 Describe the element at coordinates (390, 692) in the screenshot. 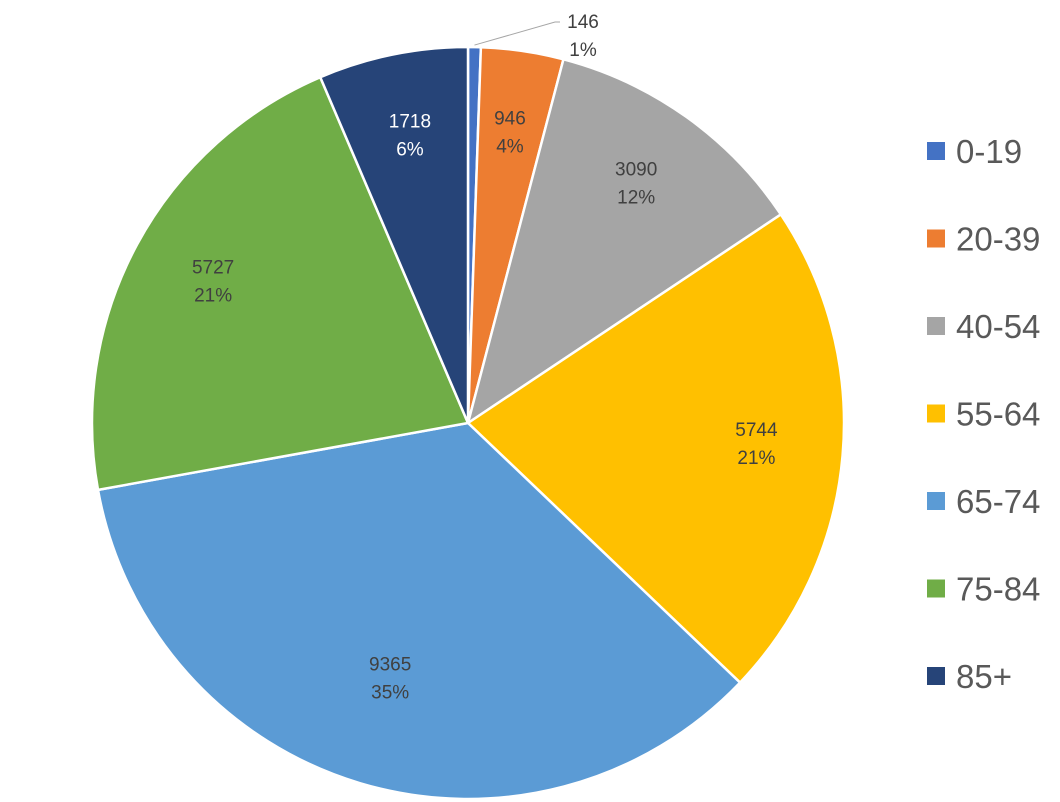

I see `data-label-percent: 35%` at that location.